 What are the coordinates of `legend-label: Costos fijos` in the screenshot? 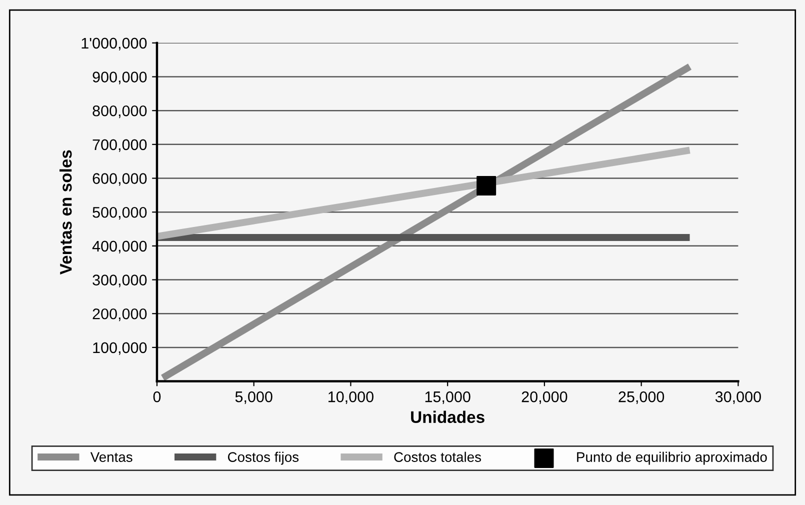 It's located at (263, 458).